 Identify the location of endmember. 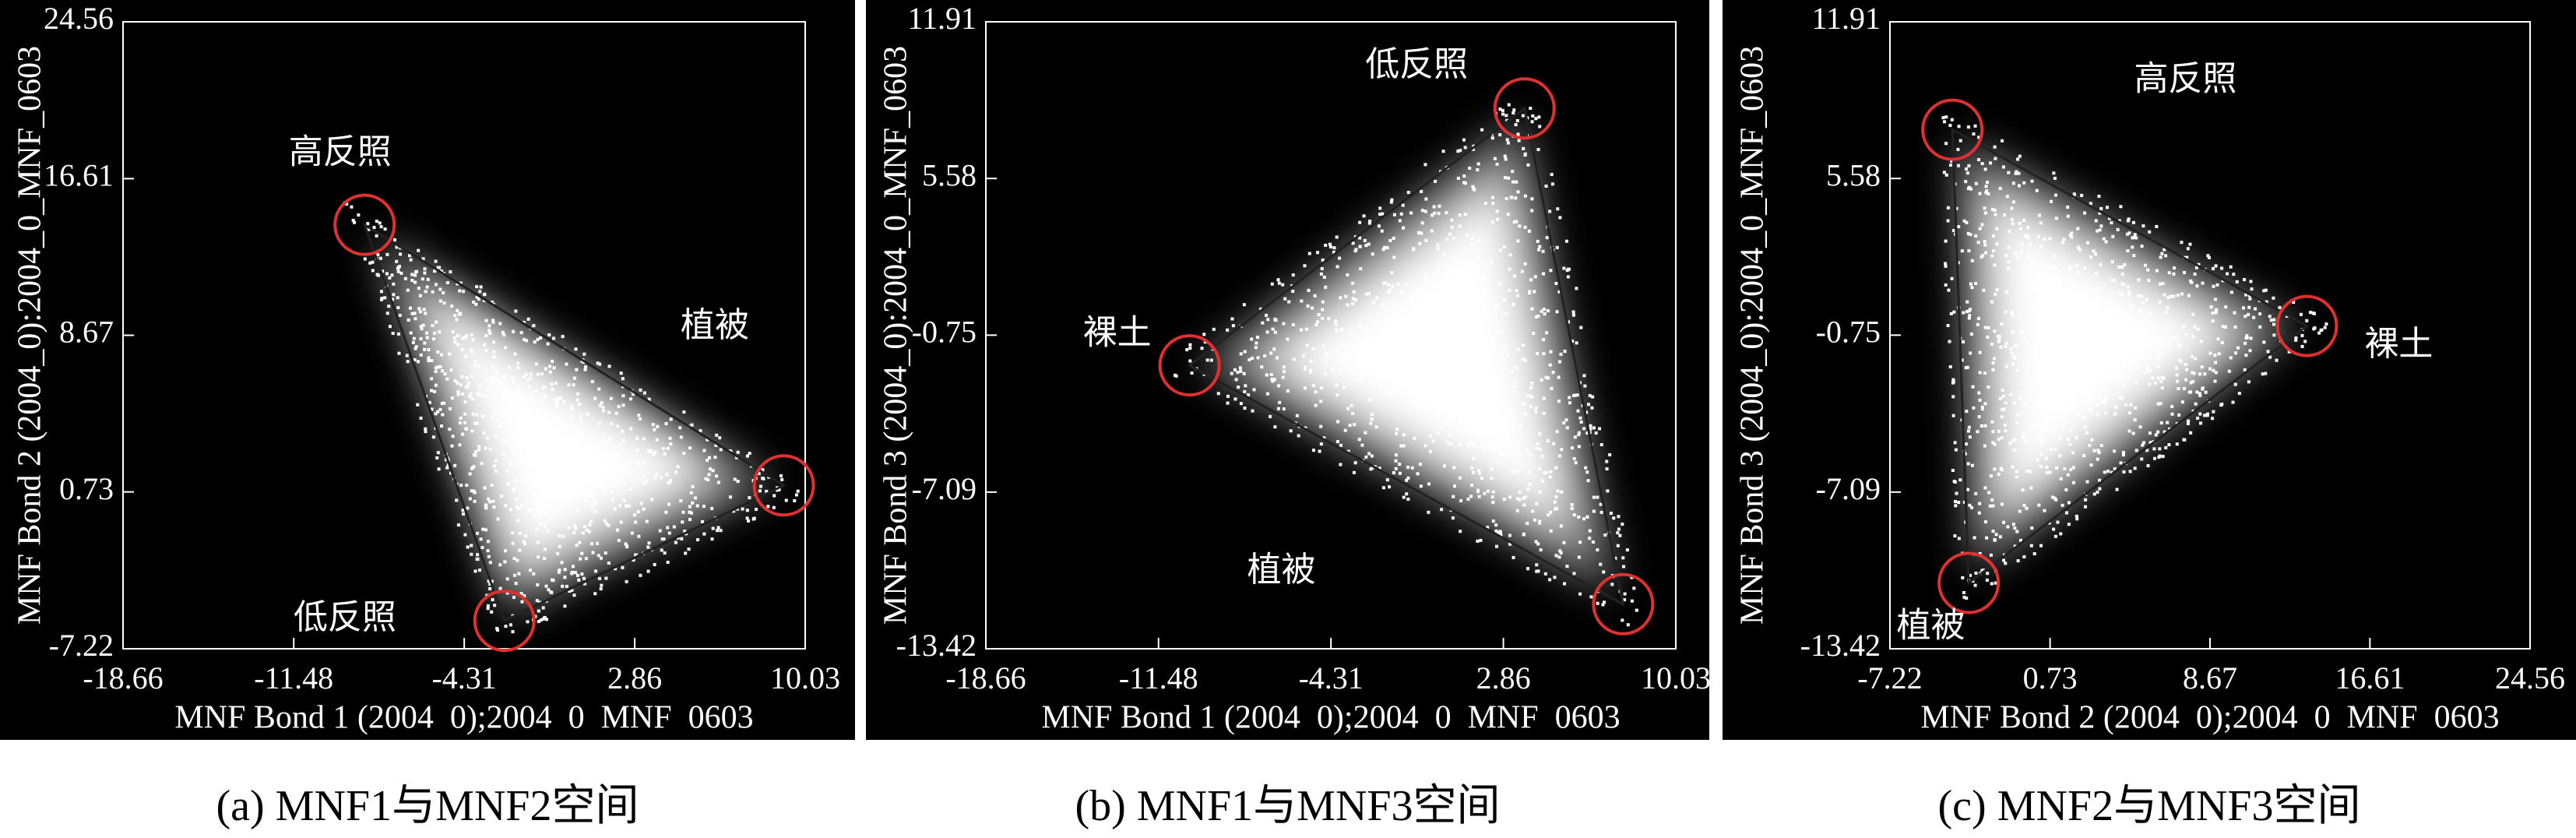
(783, 485).